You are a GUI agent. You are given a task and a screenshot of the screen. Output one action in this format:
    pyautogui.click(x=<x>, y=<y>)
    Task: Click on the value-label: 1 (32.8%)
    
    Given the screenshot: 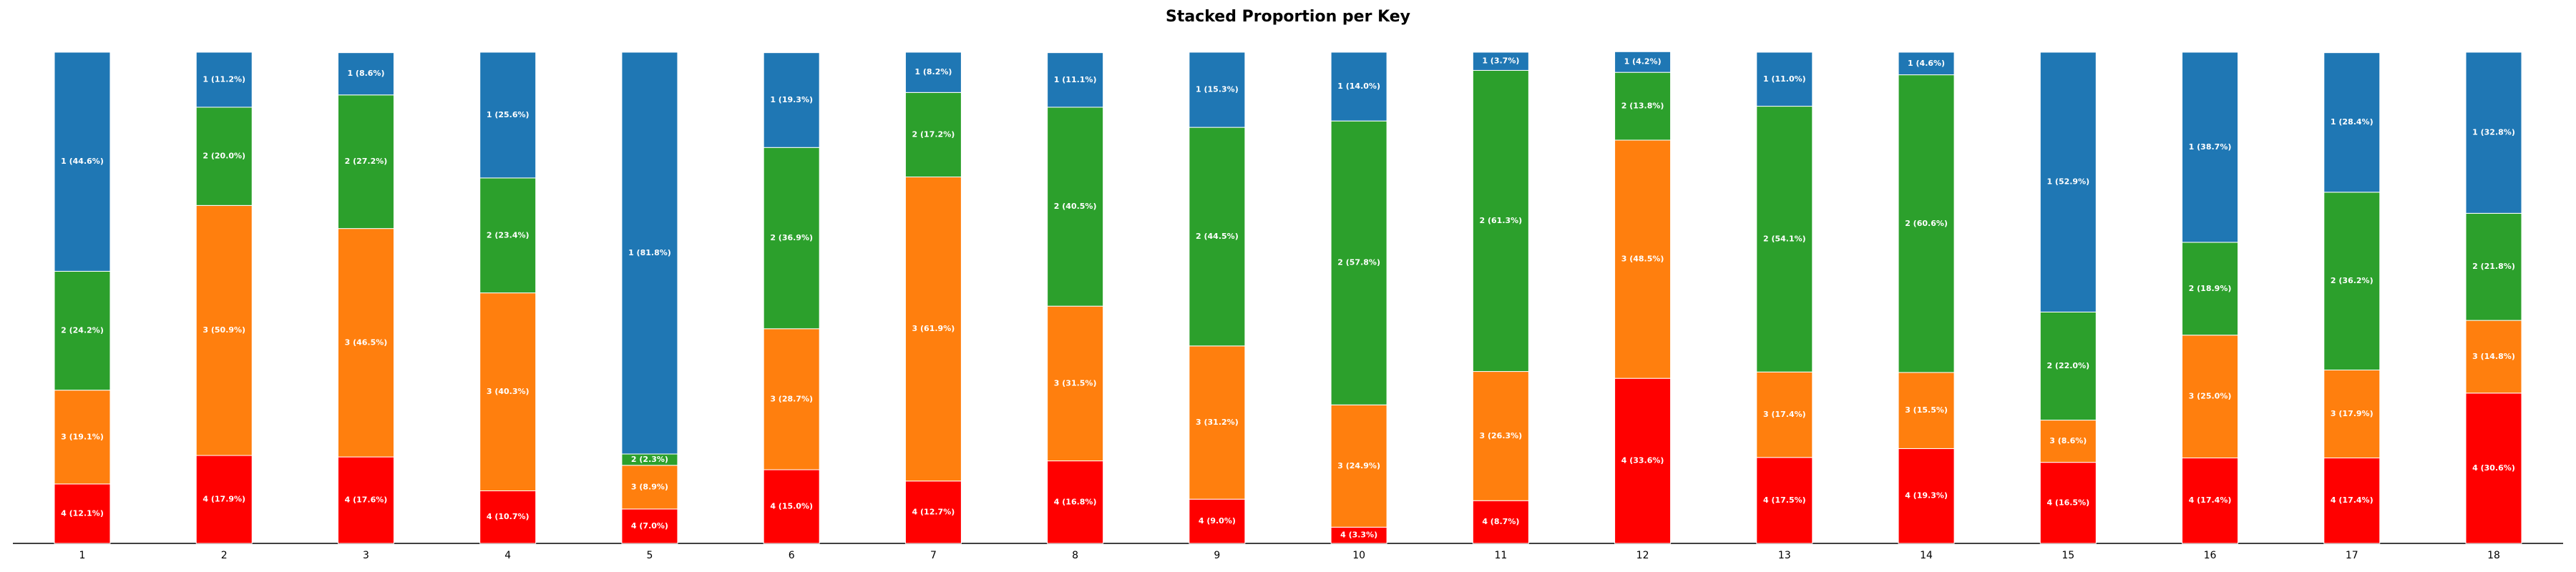 What is the action you would take?
    pyautogui.click(x=2493, y=132)
    